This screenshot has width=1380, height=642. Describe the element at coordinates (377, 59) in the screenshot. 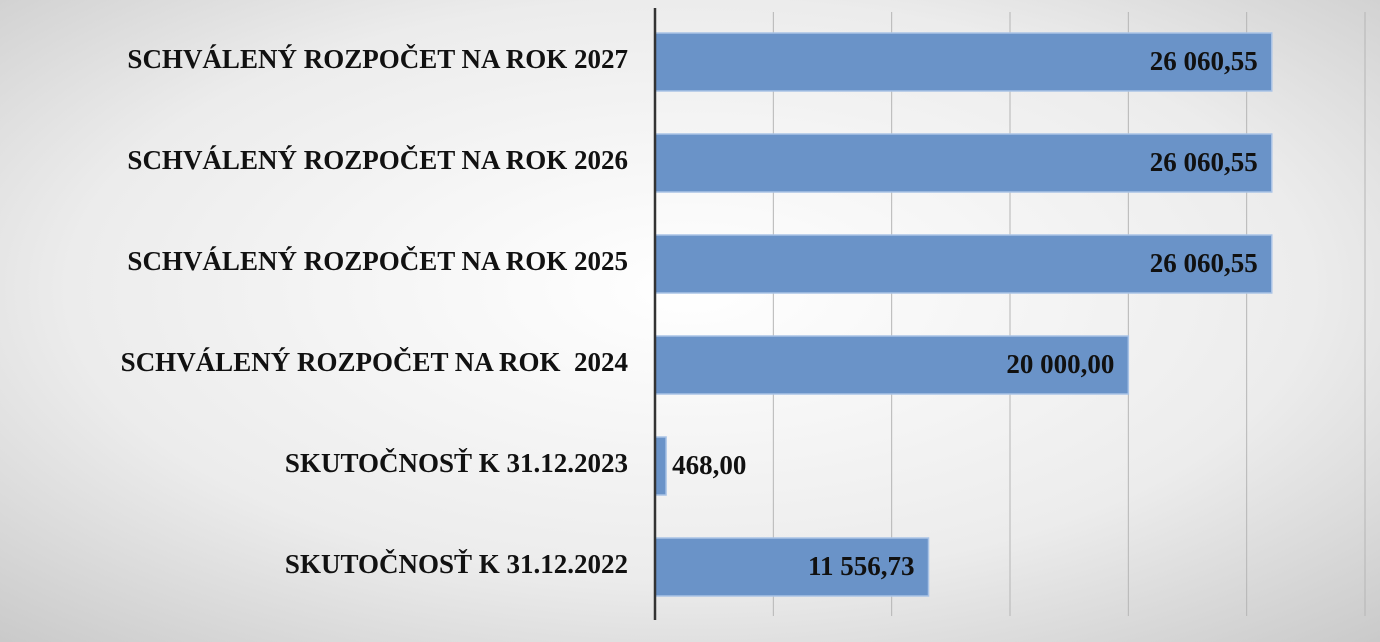

I see `y-tick-label: SCHVÁLENÝ ROZPOČET NA ROK 2027` at that location.